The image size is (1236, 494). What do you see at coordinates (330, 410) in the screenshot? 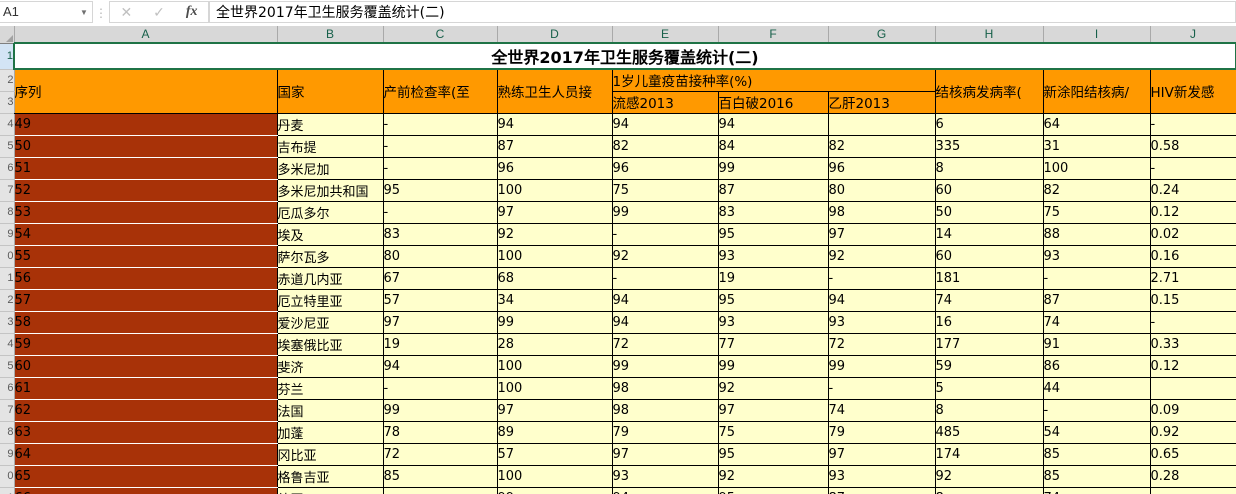
I see `cell-country: 法国` at bounding box center [330, 410].